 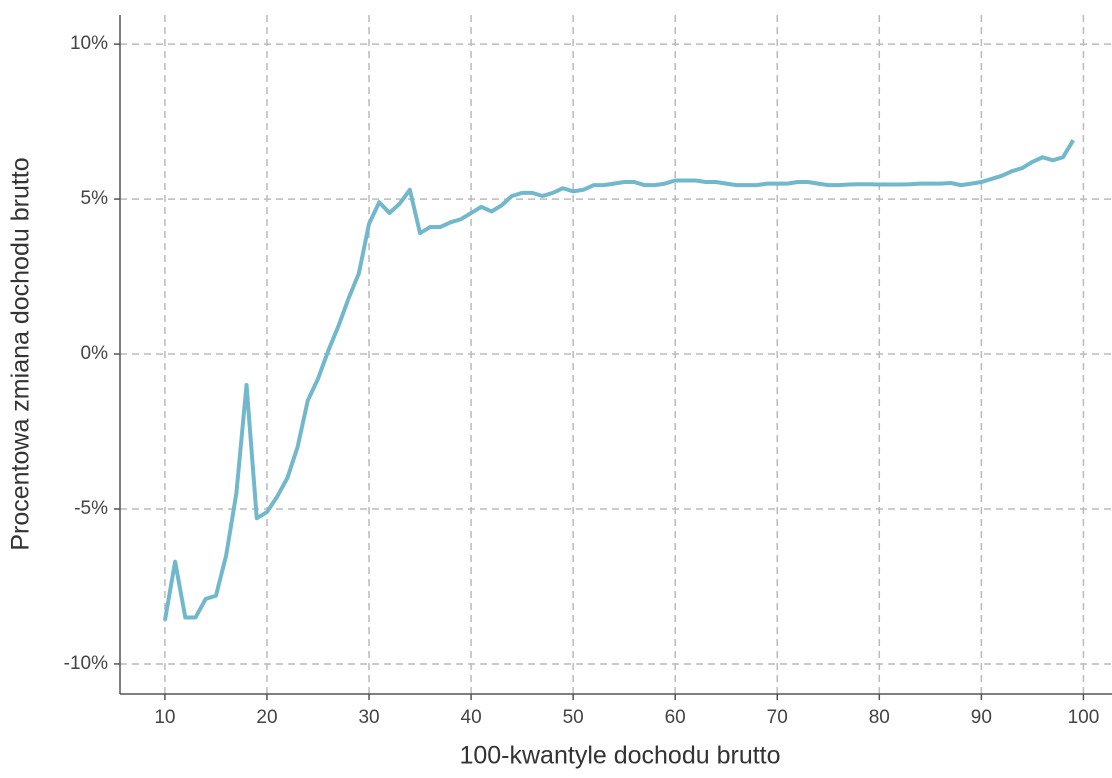 What do you see at coordinates (675, 717) in the screenshot?
I see `x-tick-label: 60` at bounding box center [675, 717].